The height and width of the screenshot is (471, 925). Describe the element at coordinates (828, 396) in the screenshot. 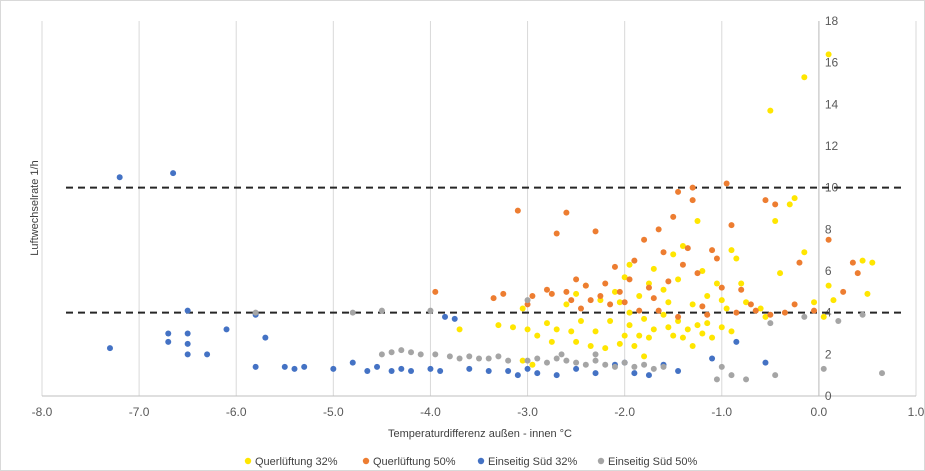

I see `y-tick-label: 0` at that location.